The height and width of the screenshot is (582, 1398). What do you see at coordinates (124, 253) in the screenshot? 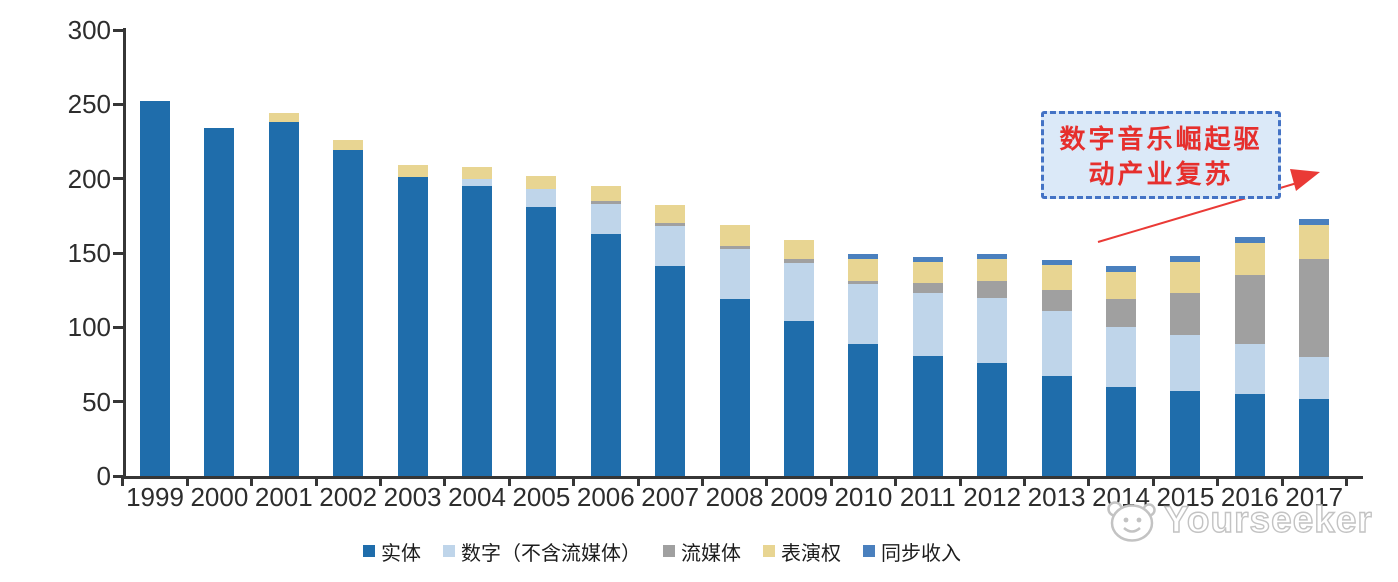
I see `y-axis-line` at bounding box center [124, 253].